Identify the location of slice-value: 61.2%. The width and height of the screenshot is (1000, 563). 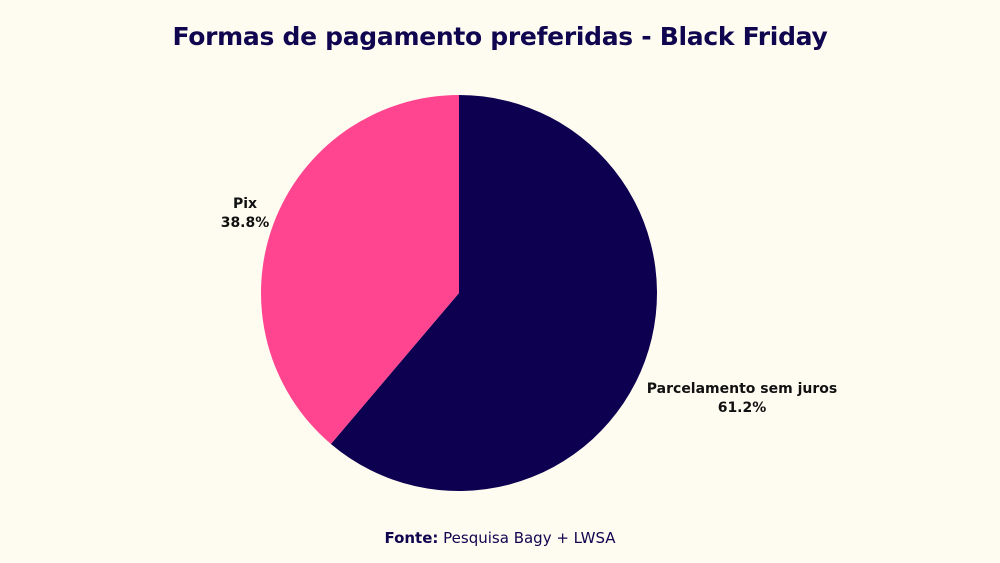
(742, 408).